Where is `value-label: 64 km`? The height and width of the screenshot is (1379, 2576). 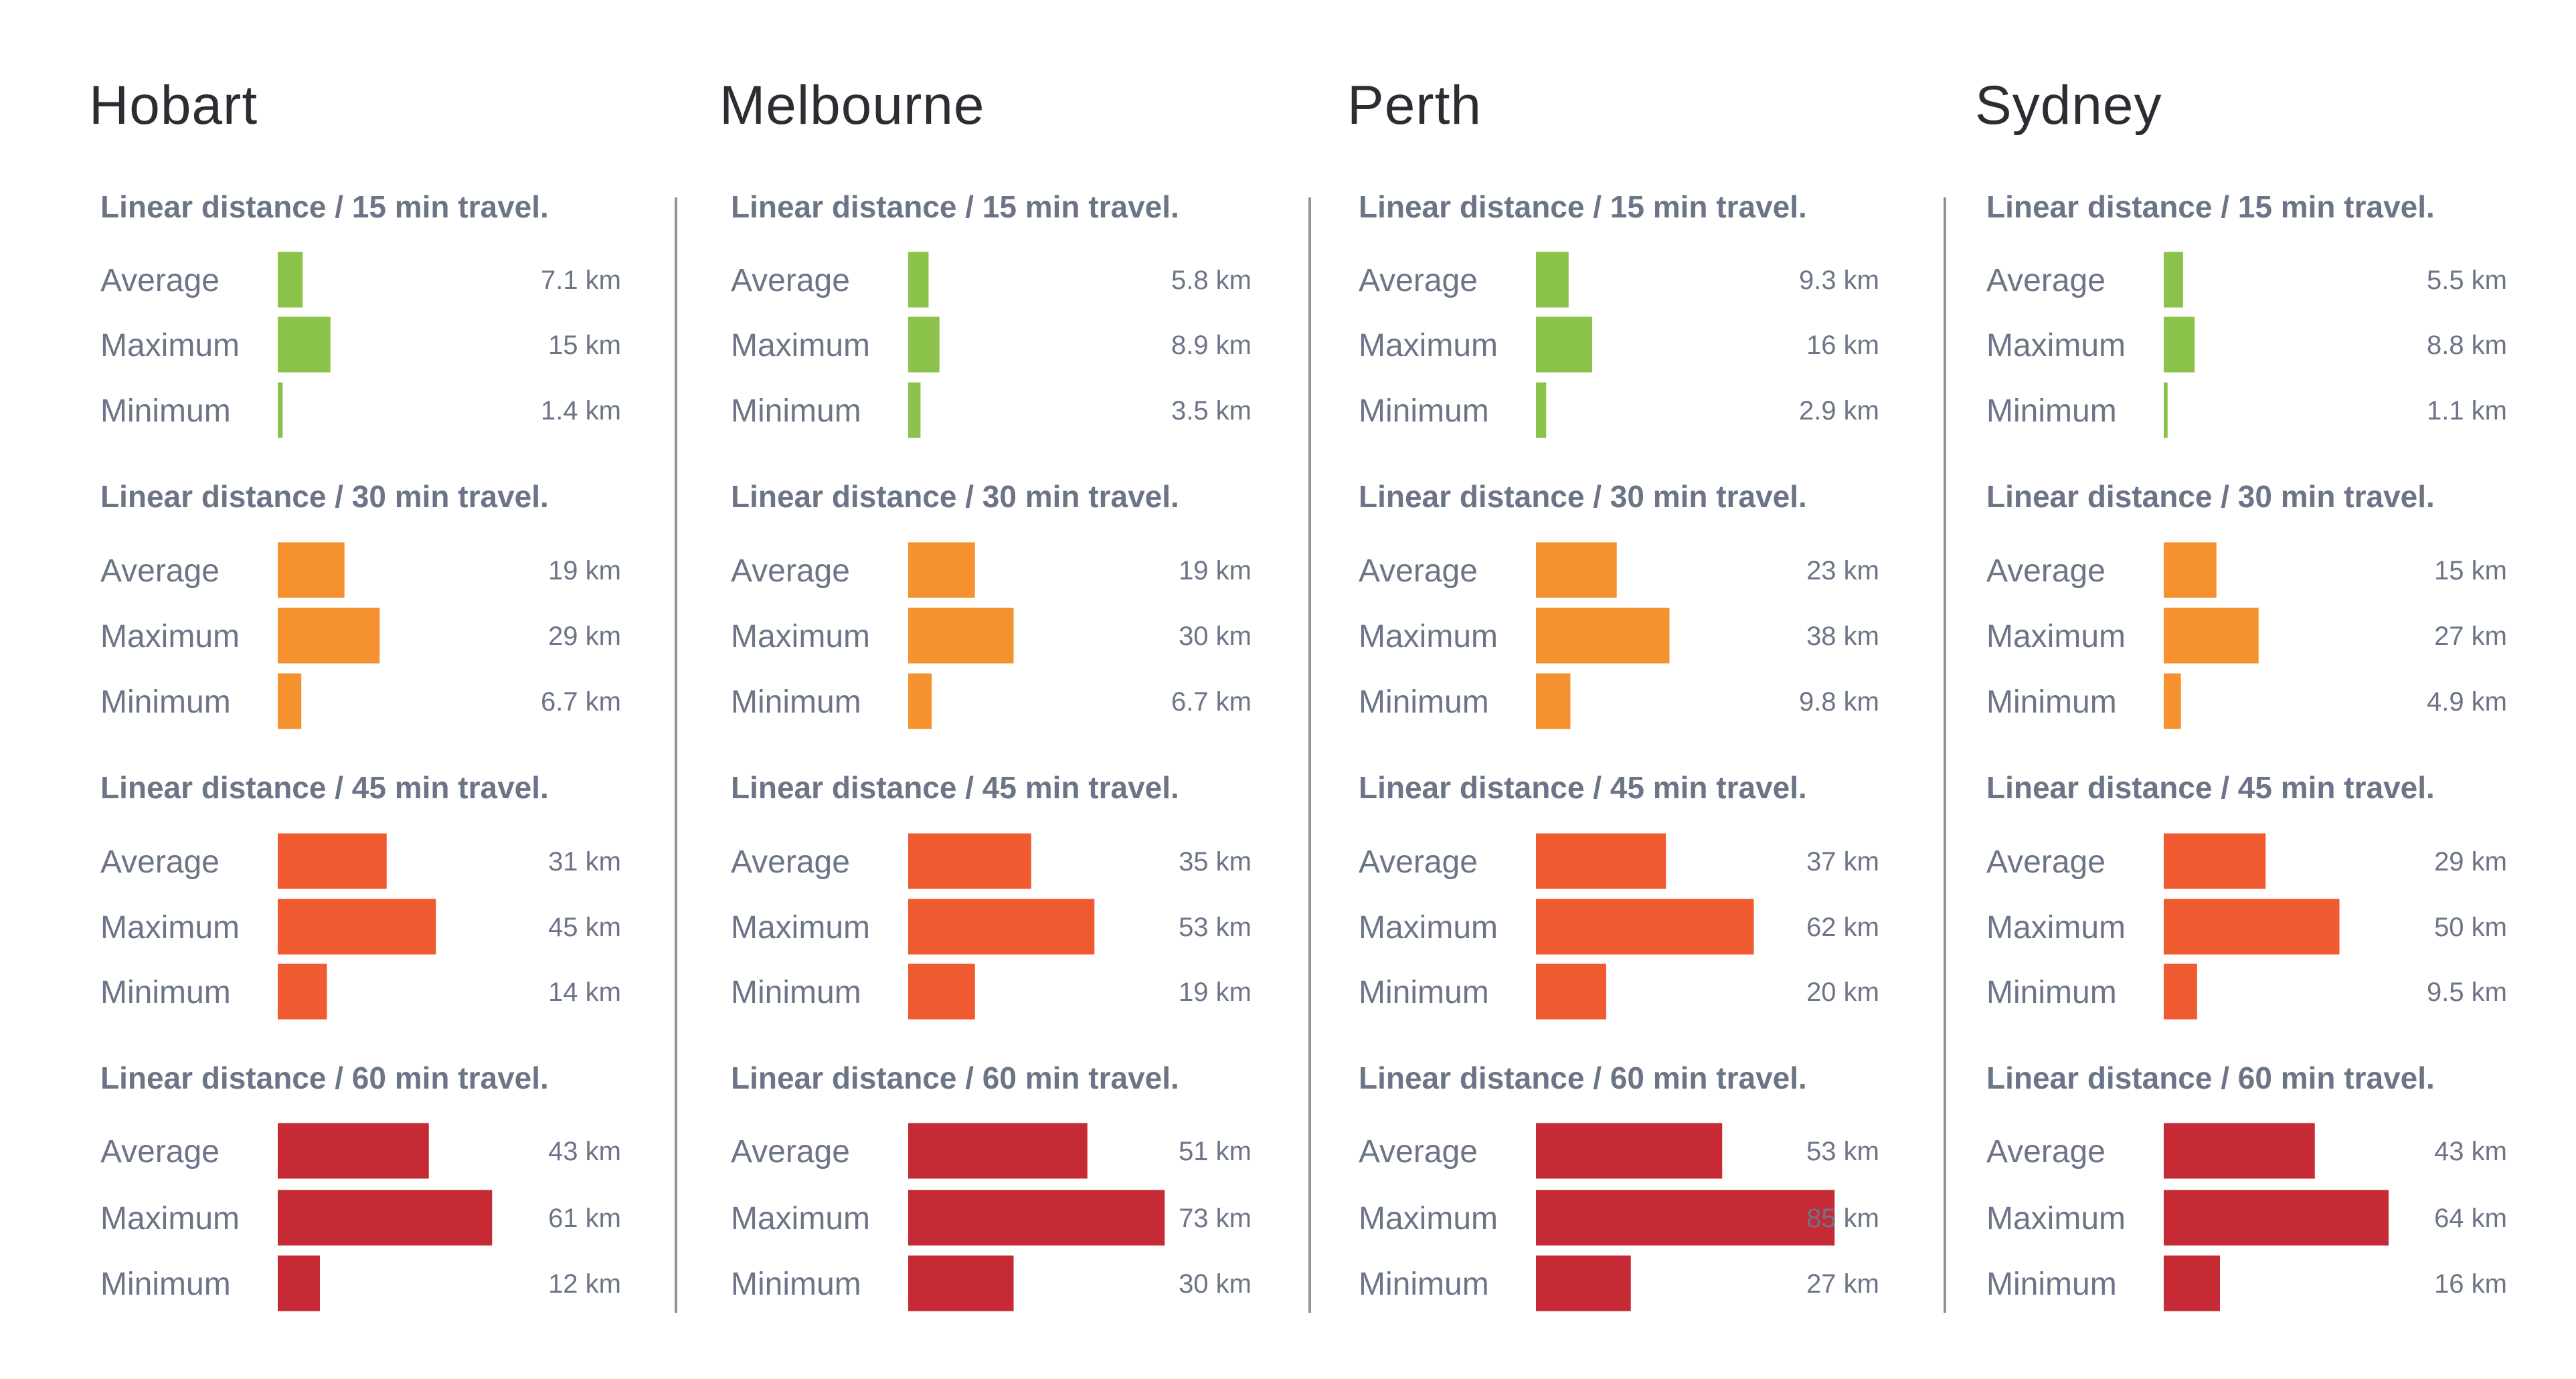 value-label: 64 km is located at coordinates (2470, 1218).